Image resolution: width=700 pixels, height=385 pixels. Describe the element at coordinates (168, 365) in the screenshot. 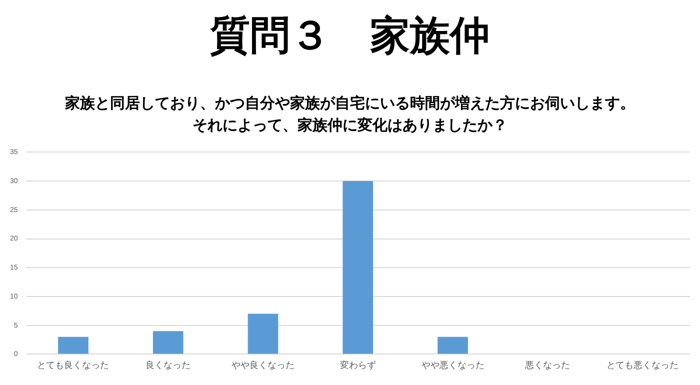

I see `x-tick-label: 良くなった` at that location.